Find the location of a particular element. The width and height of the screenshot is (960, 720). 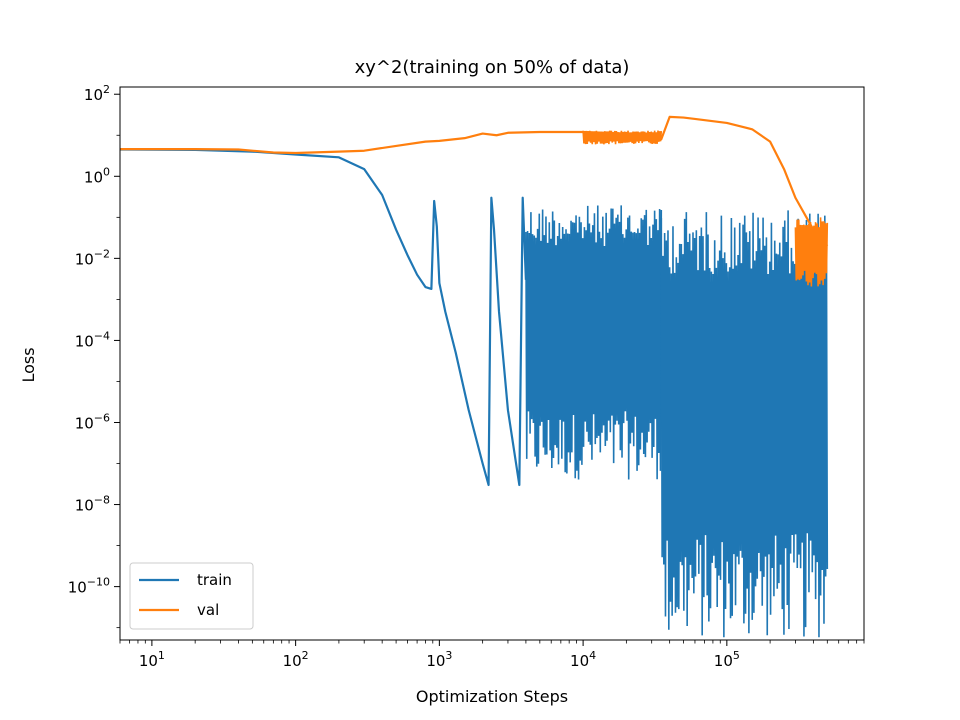

y-tick-label: 10⁻² is located at coordinates (92, 257).